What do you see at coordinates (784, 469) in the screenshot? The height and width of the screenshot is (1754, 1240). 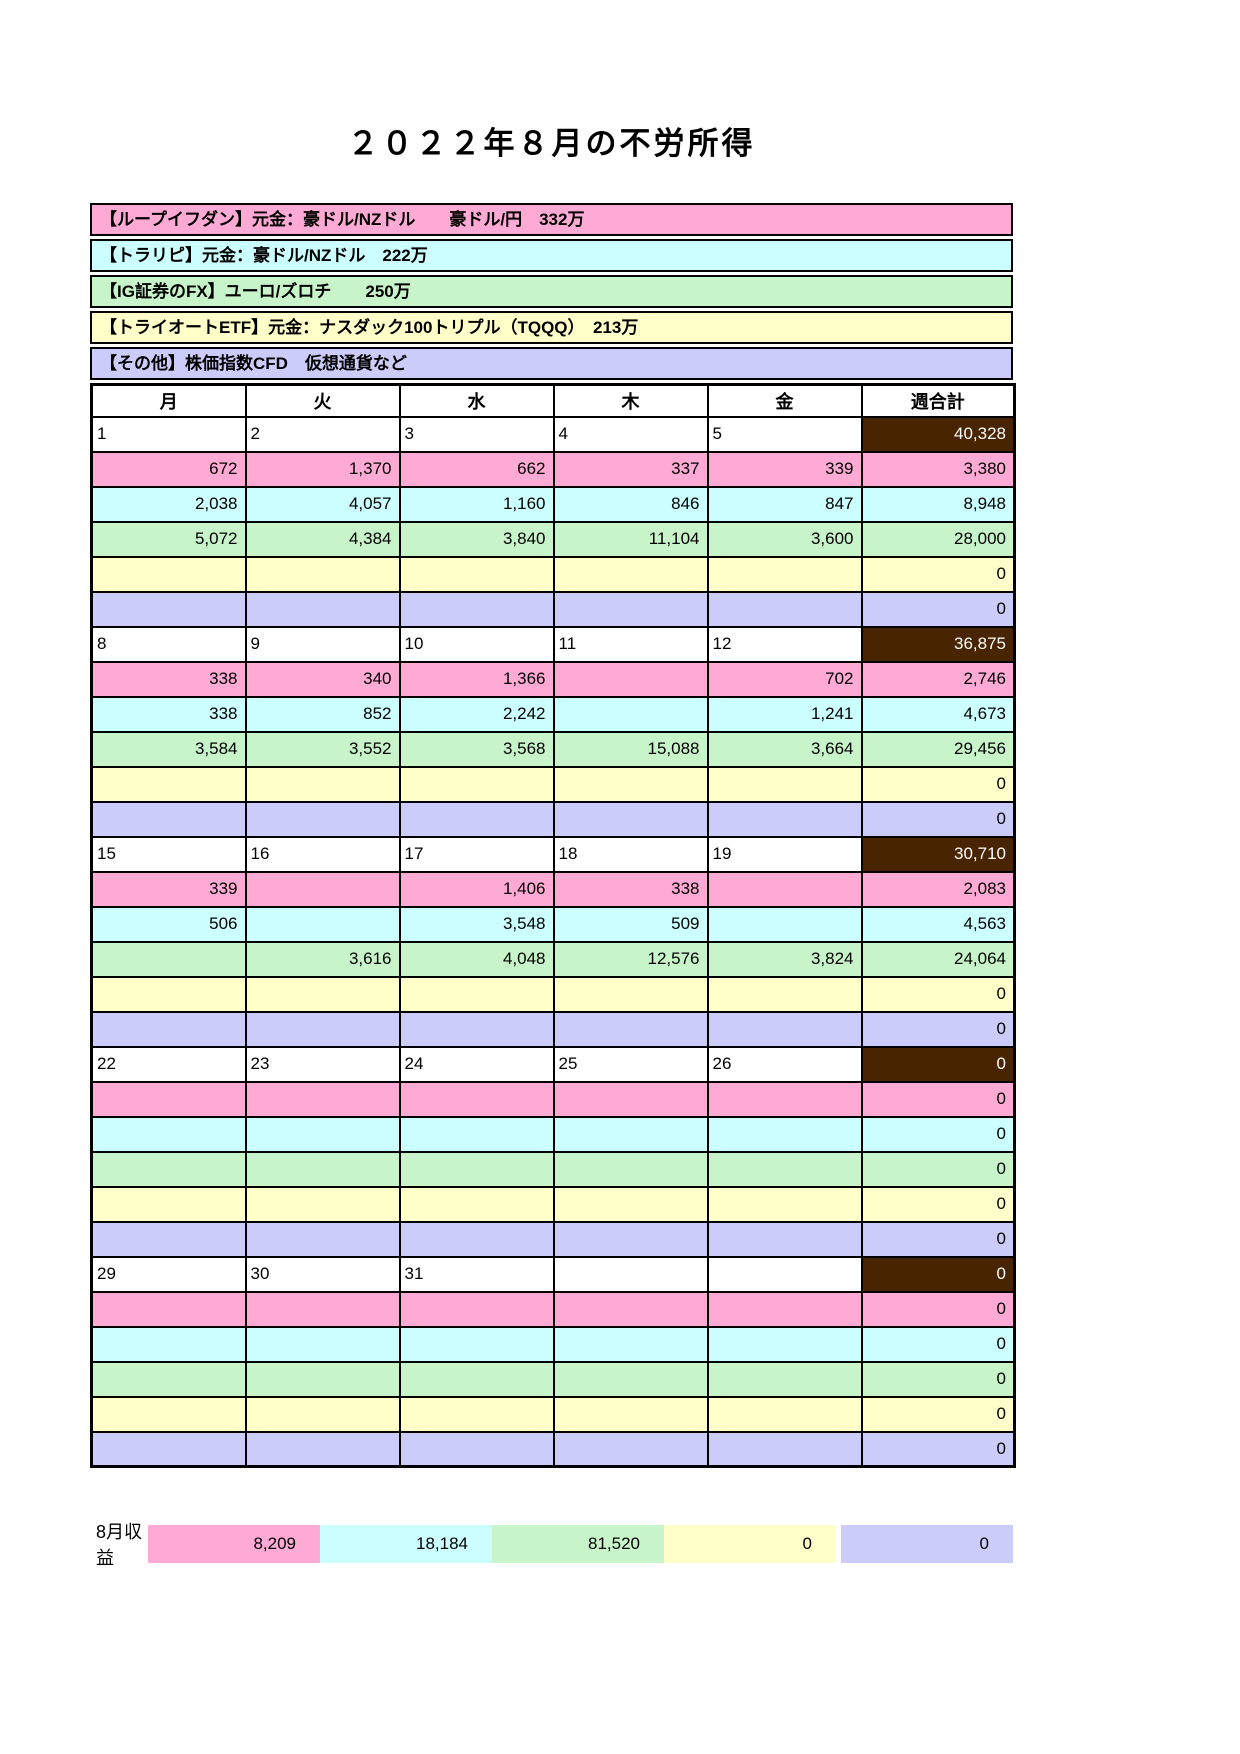 I see `value-cell-pink: 339` at bounding box center [784, 469].